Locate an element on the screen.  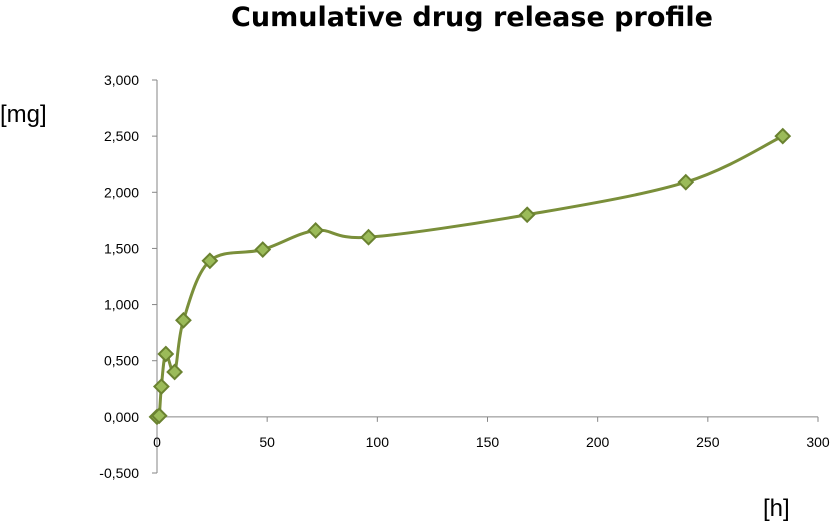
x-tick-label: 200 is located at coordinates (598, 442).